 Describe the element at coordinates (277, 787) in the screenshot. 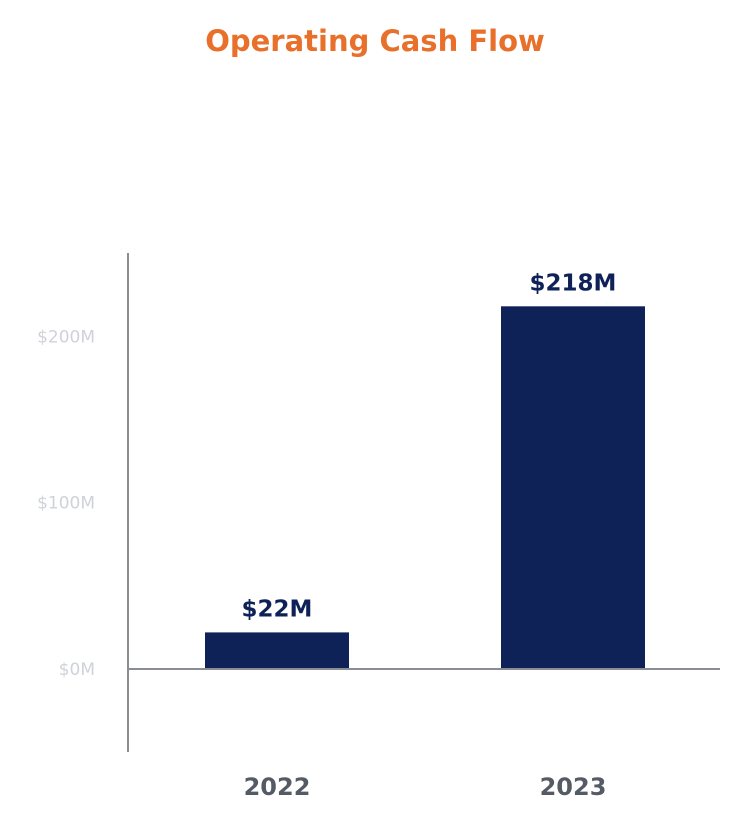

I see `category-label-2022: 2022` at that location.